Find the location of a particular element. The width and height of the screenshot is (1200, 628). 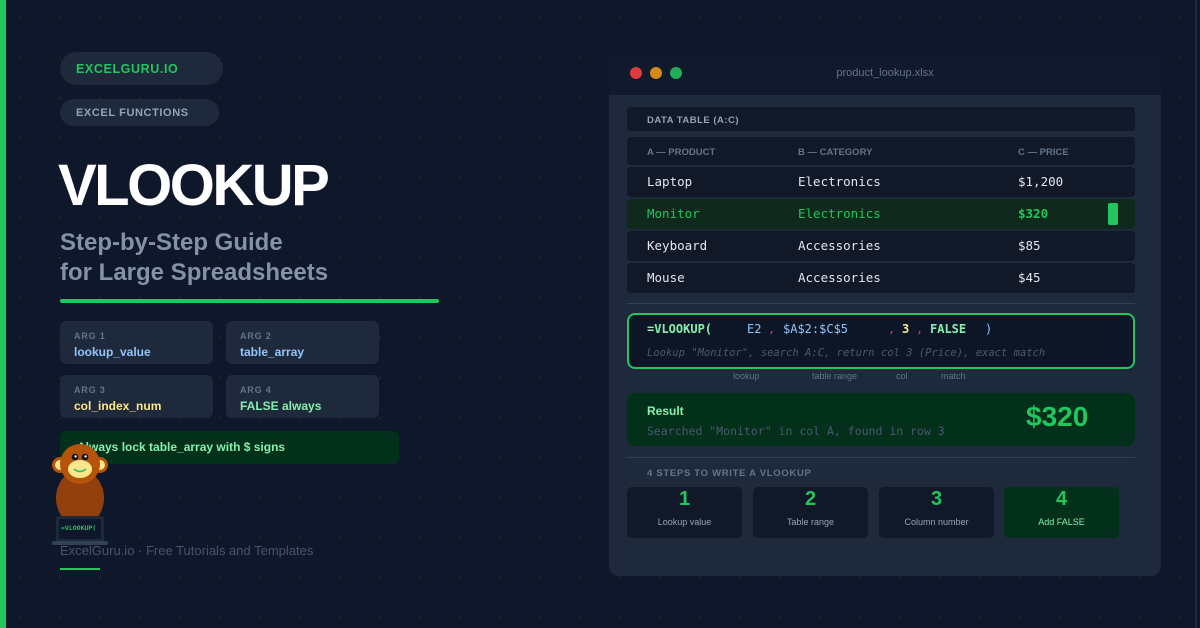

step-number: 2 is located at coordinates (810, 499).